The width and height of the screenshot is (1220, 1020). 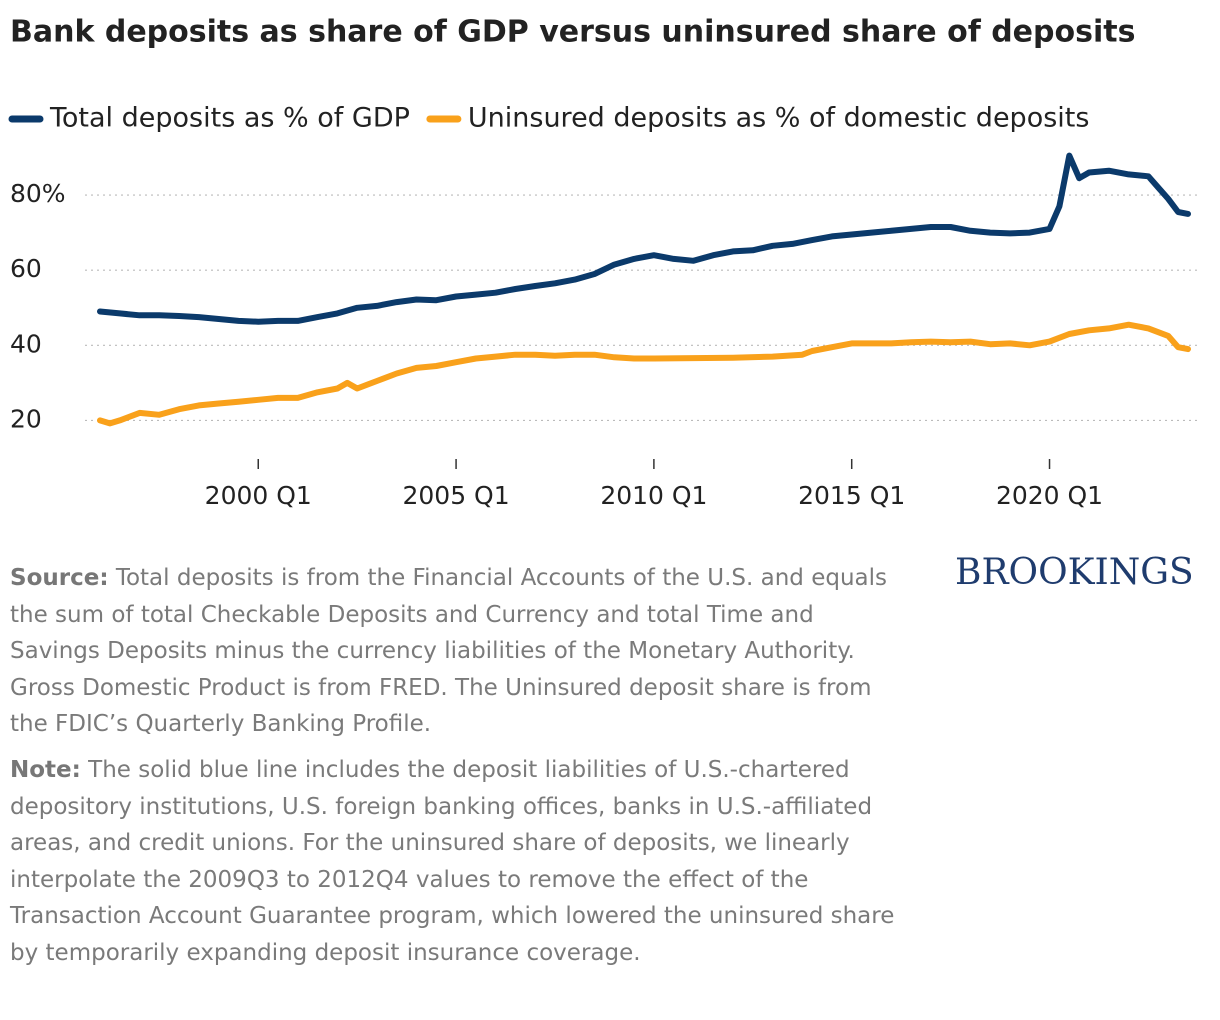 What do you see at coordinates (1074, 572) in the screenshot?
I see `logo: BROOKINGS` at bounding box center [1074, 572].